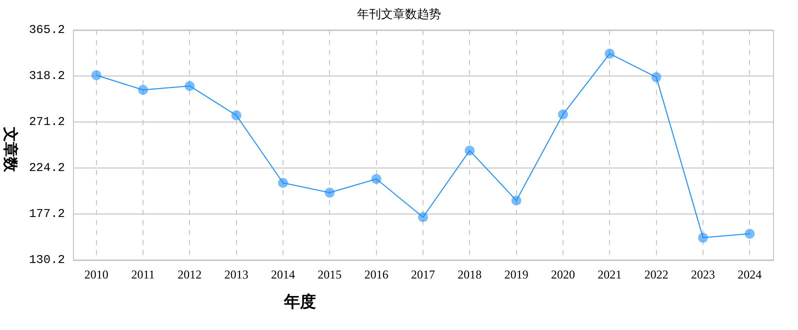  Describe the element at coordinates (376, 274) in the screenshot. I see `x-tick-label: 2016` at that location.